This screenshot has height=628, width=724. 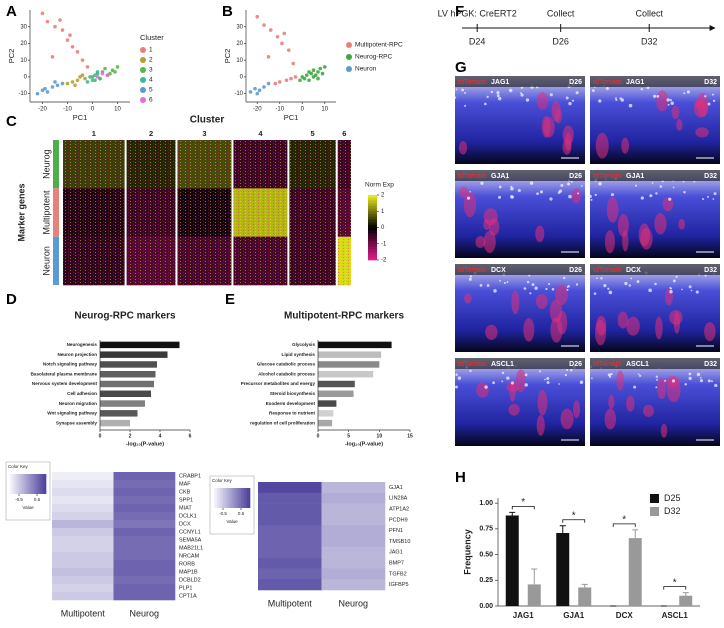 I want to click on y-tick-label: 20, so click(x=23, y=44).